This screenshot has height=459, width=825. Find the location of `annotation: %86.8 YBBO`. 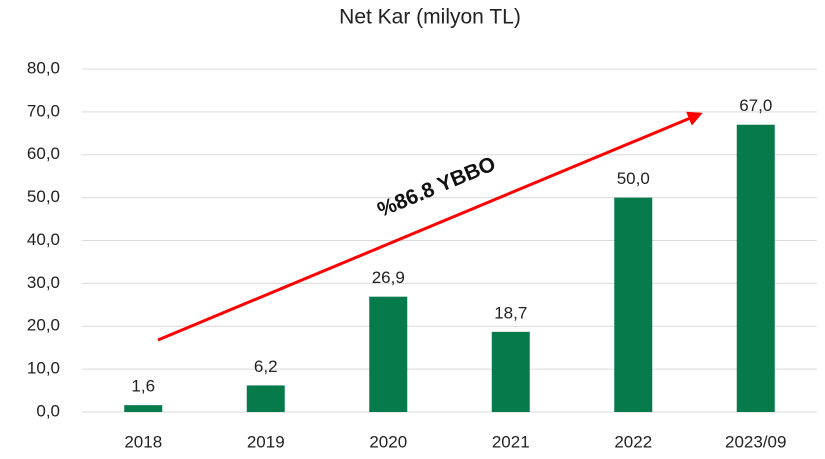

annotation: %86.8 YBBO is located at coordinates (436, 187).